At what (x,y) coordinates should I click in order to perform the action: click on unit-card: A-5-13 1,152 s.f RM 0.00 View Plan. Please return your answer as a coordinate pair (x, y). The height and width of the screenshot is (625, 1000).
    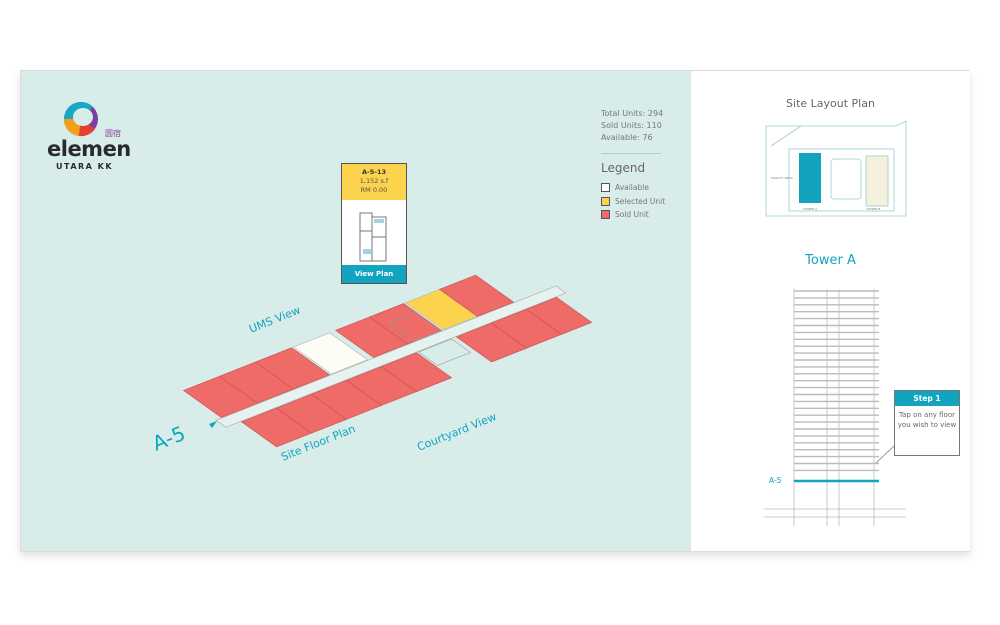
    Looking at the image, I should click on (374, 223).